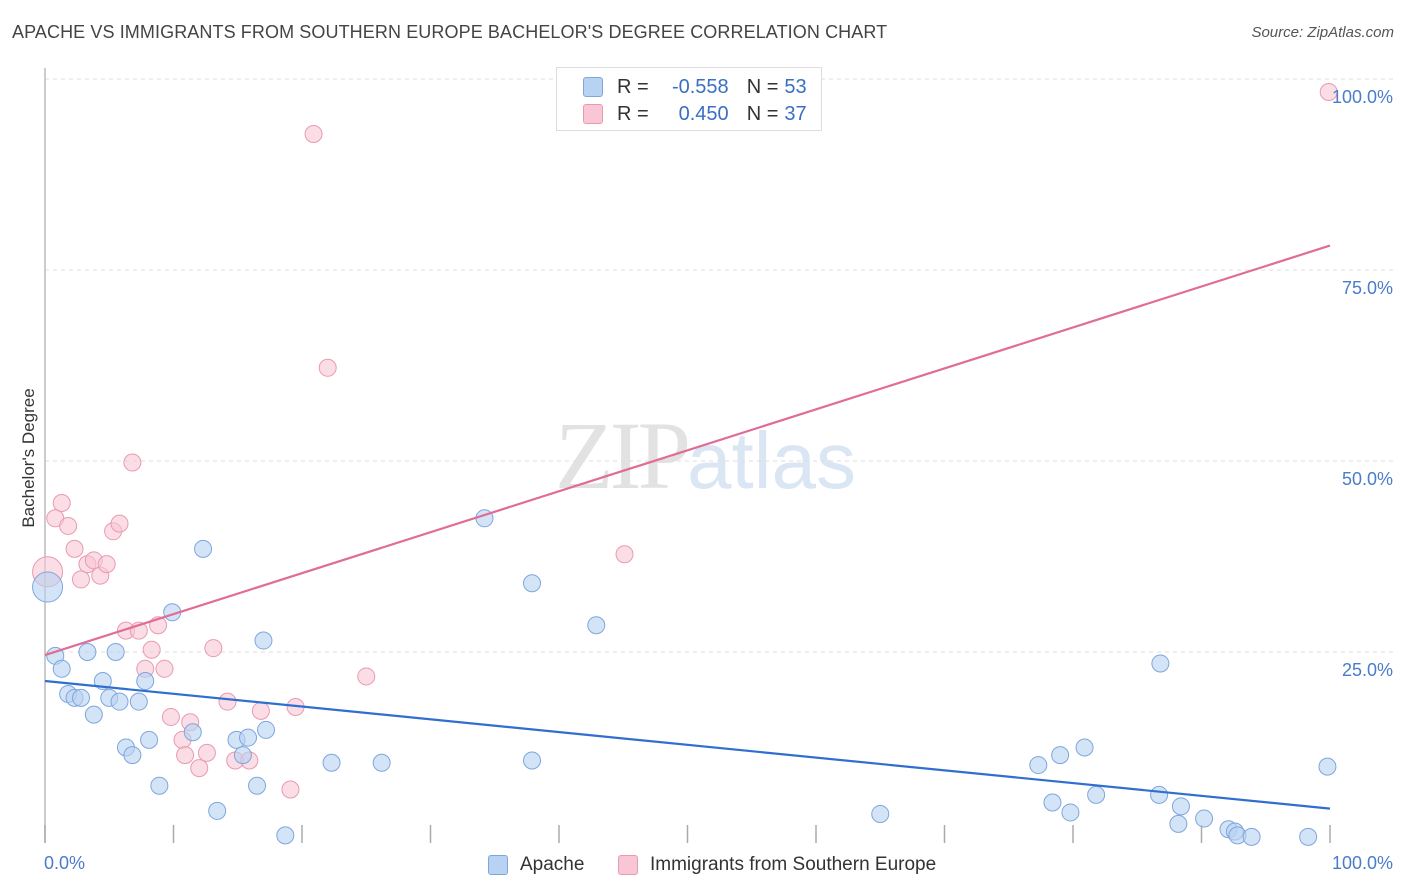 Image resolution: width=1406 pixels, height=892 pixels. What do you see at coordinates (762, 86) in the screenshot?
I see `apache-n-label: N =` at bounding box center [762, 86].